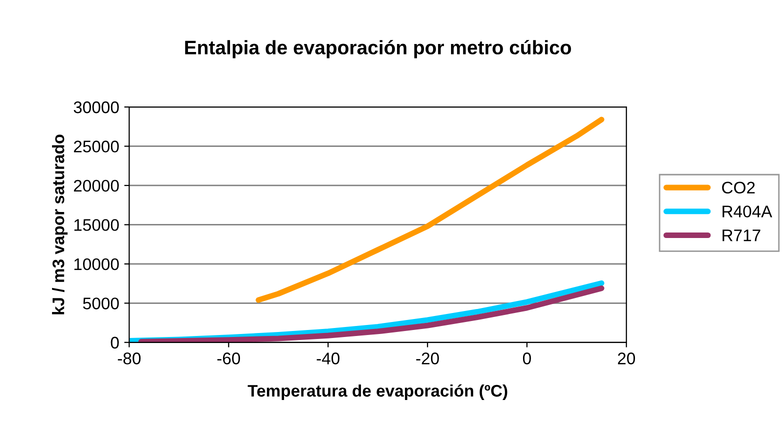 This screenshot has width=783, height=428. I want to click on x-tick-label: 0, so click(526, 358).